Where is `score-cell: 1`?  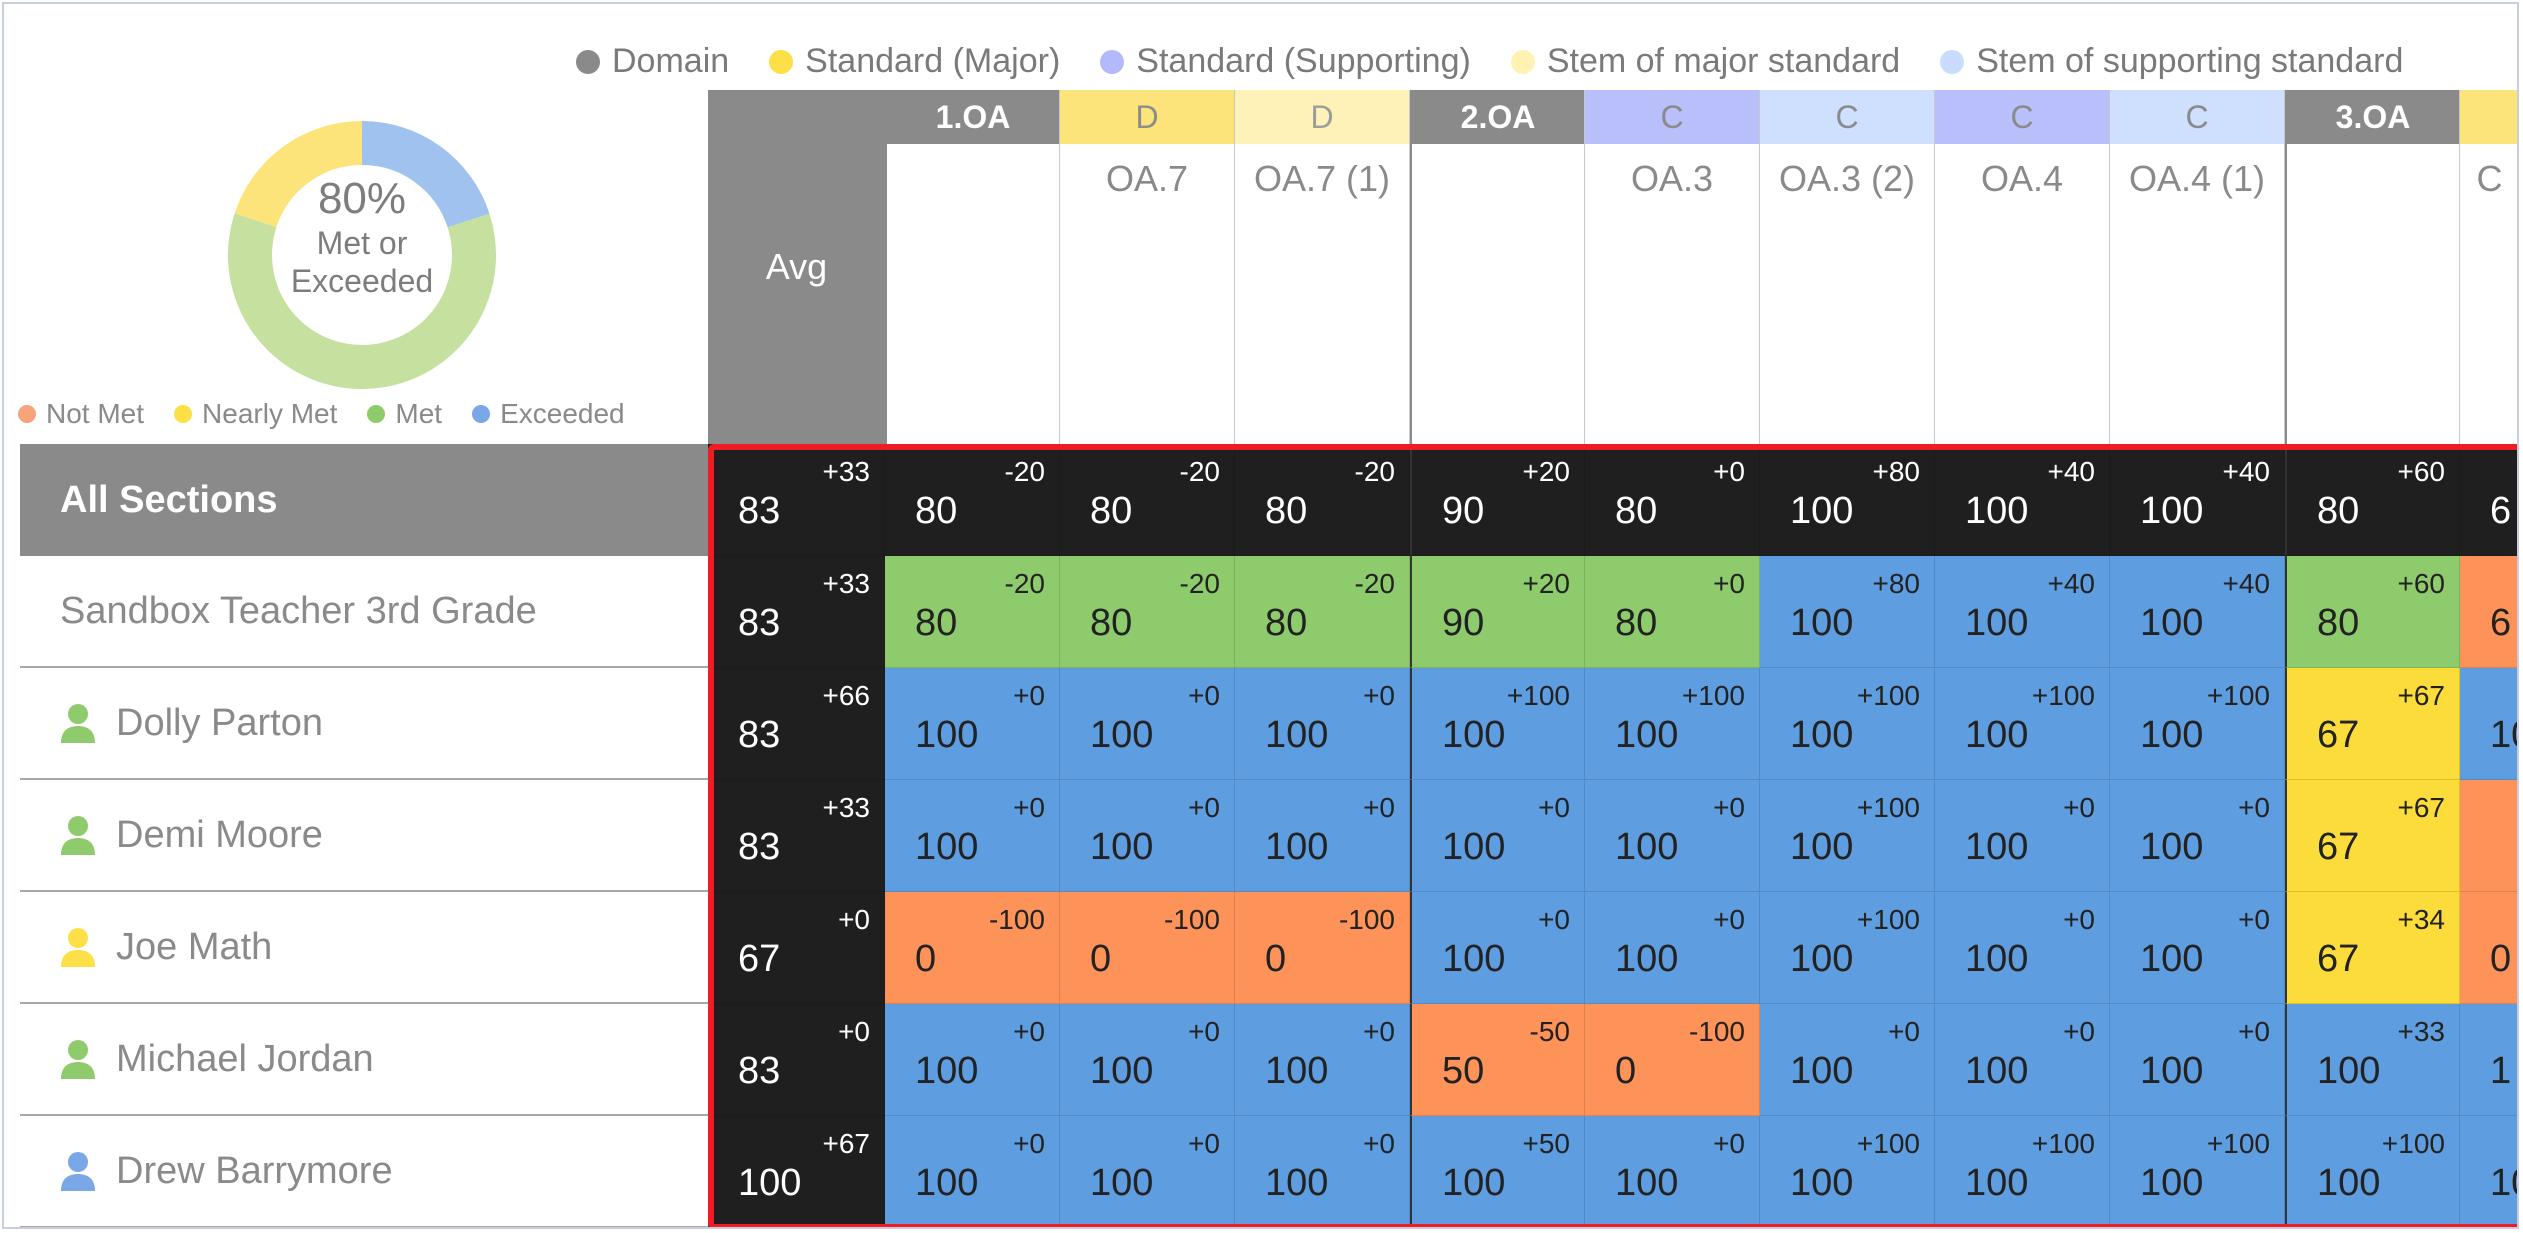
score-cell: 1 is located at coordinates (2488, 1060).